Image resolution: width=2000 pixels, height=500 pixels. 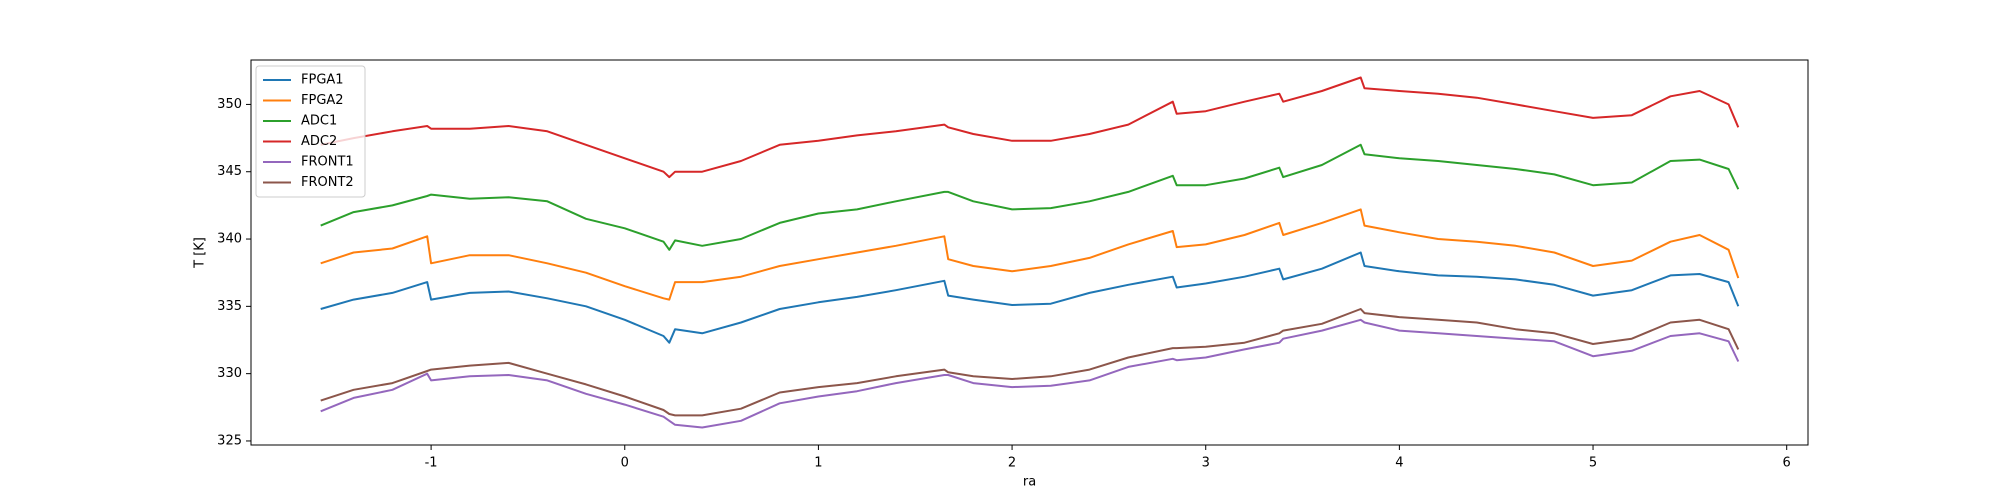 What do you see at coordinates (229, 171) in the screenshot?
I see `y-tick-label: 345` at bounding box center [229, 171].